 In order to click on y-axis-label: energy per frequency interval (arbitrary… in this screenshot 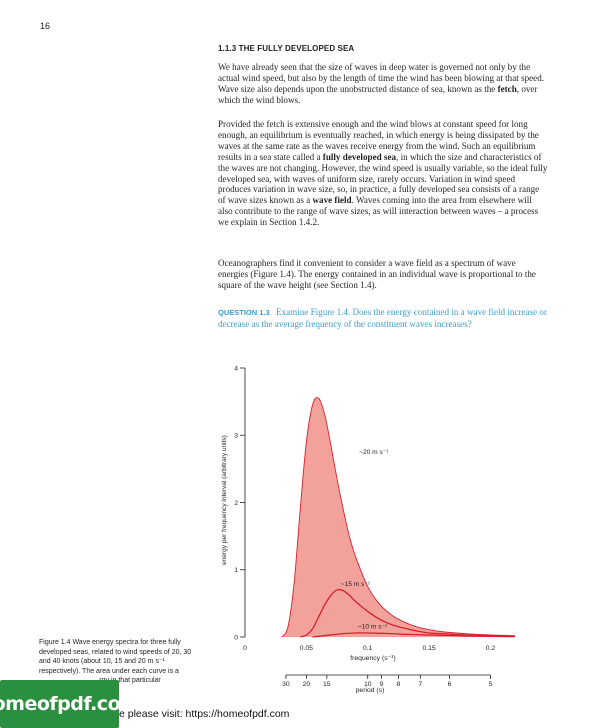, I will do `click(224, 500)`.